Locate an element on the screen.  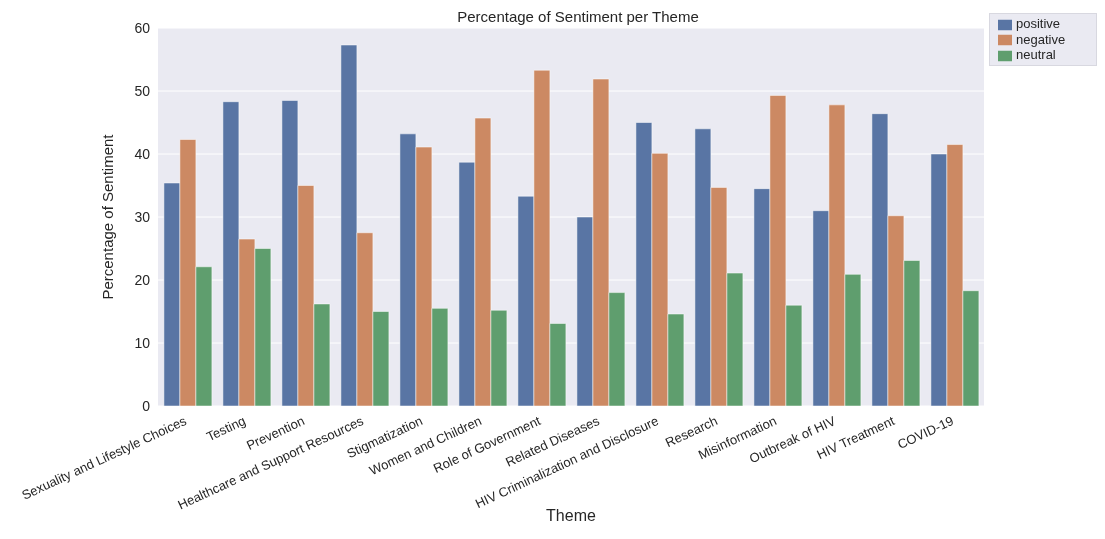
legend-label: negative is located at coordinates (1041, 39).